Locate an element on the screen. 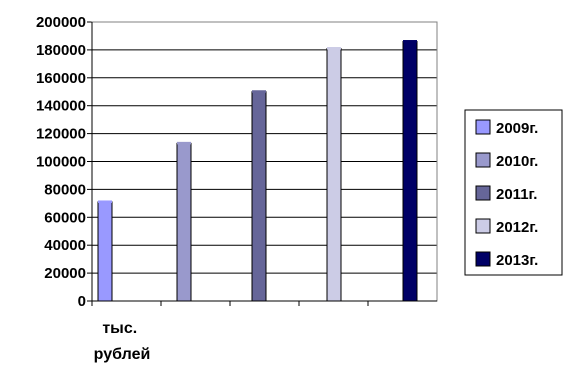 The height and width of the screenshot is (370, 568). y-tick-label: 20000 is located at coordinates (65, 273).